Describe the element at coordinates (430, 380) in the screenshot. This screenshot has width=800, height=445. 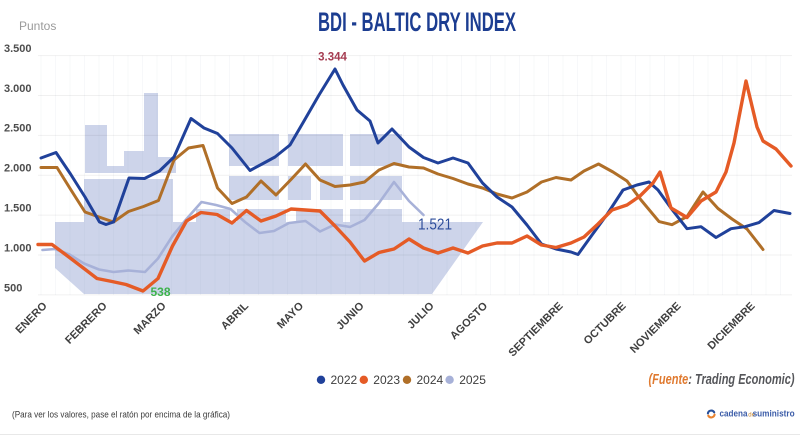
I see `svg-text: 2024` at that location.